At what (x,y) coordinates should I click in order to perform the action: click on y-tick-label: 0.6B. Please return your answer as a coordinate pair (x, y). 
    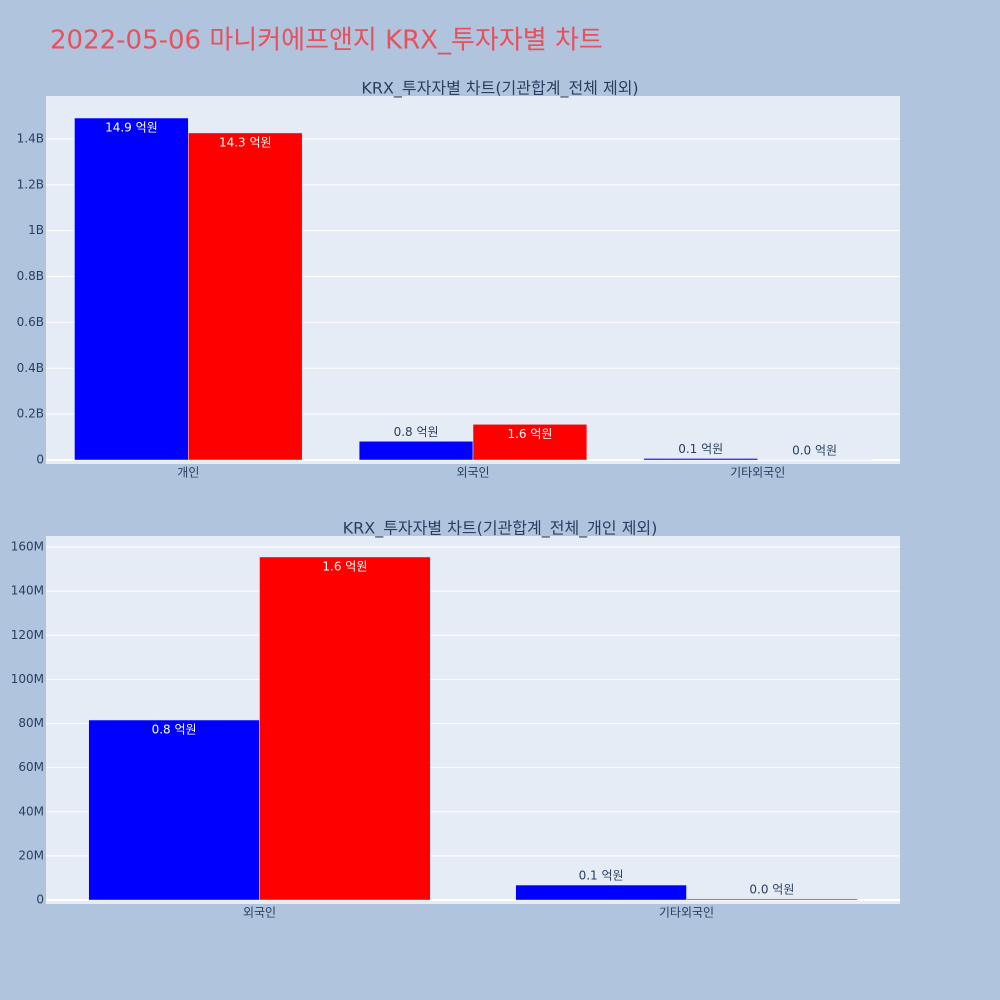
    Looking at the image, I should click on (30, 322).